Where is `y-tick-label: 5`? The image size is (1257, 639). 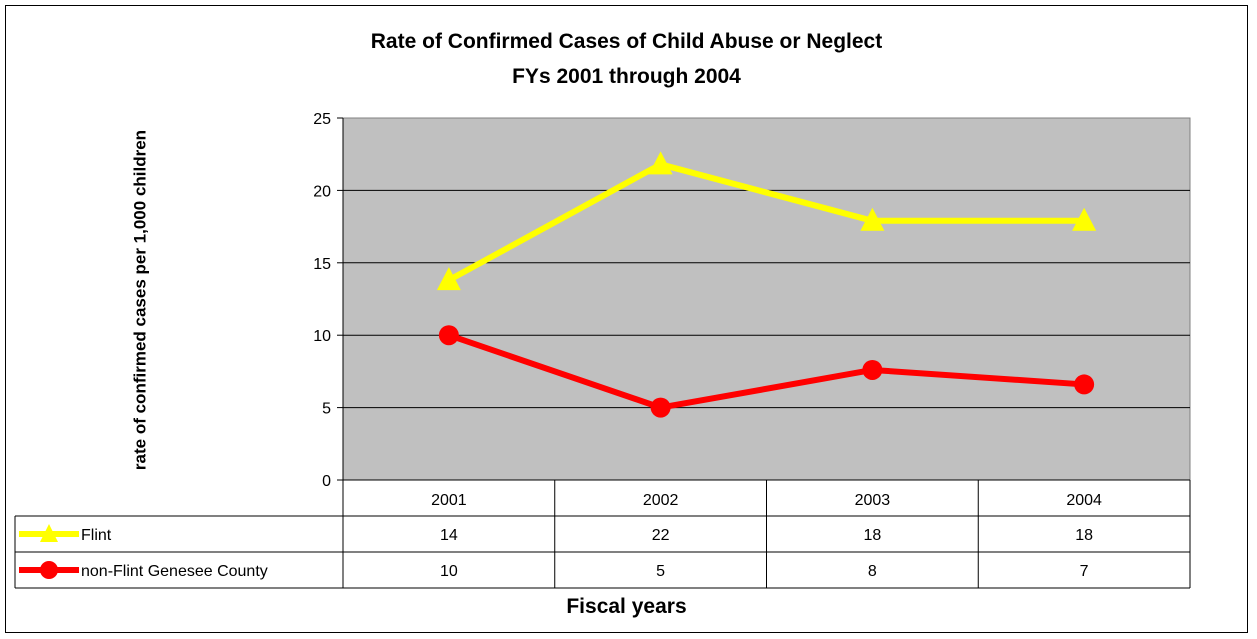 y-tick-label: 5 is located at coordinates (326, 409).